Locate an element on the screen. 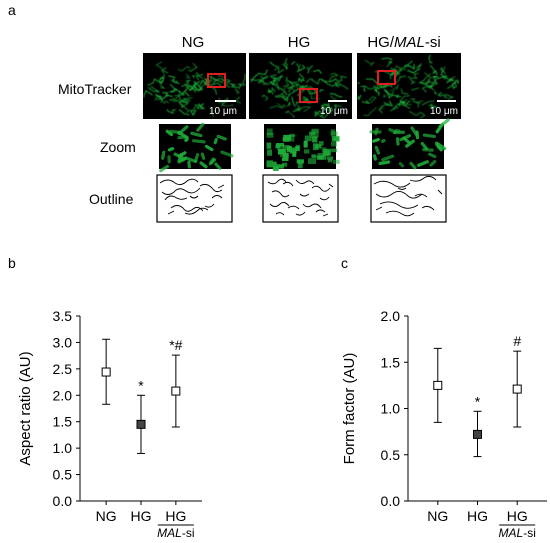 Image resolution: width=550 pixels, height=543 pixels. zoom-region-box-ng is located at coordinates (216, 80).